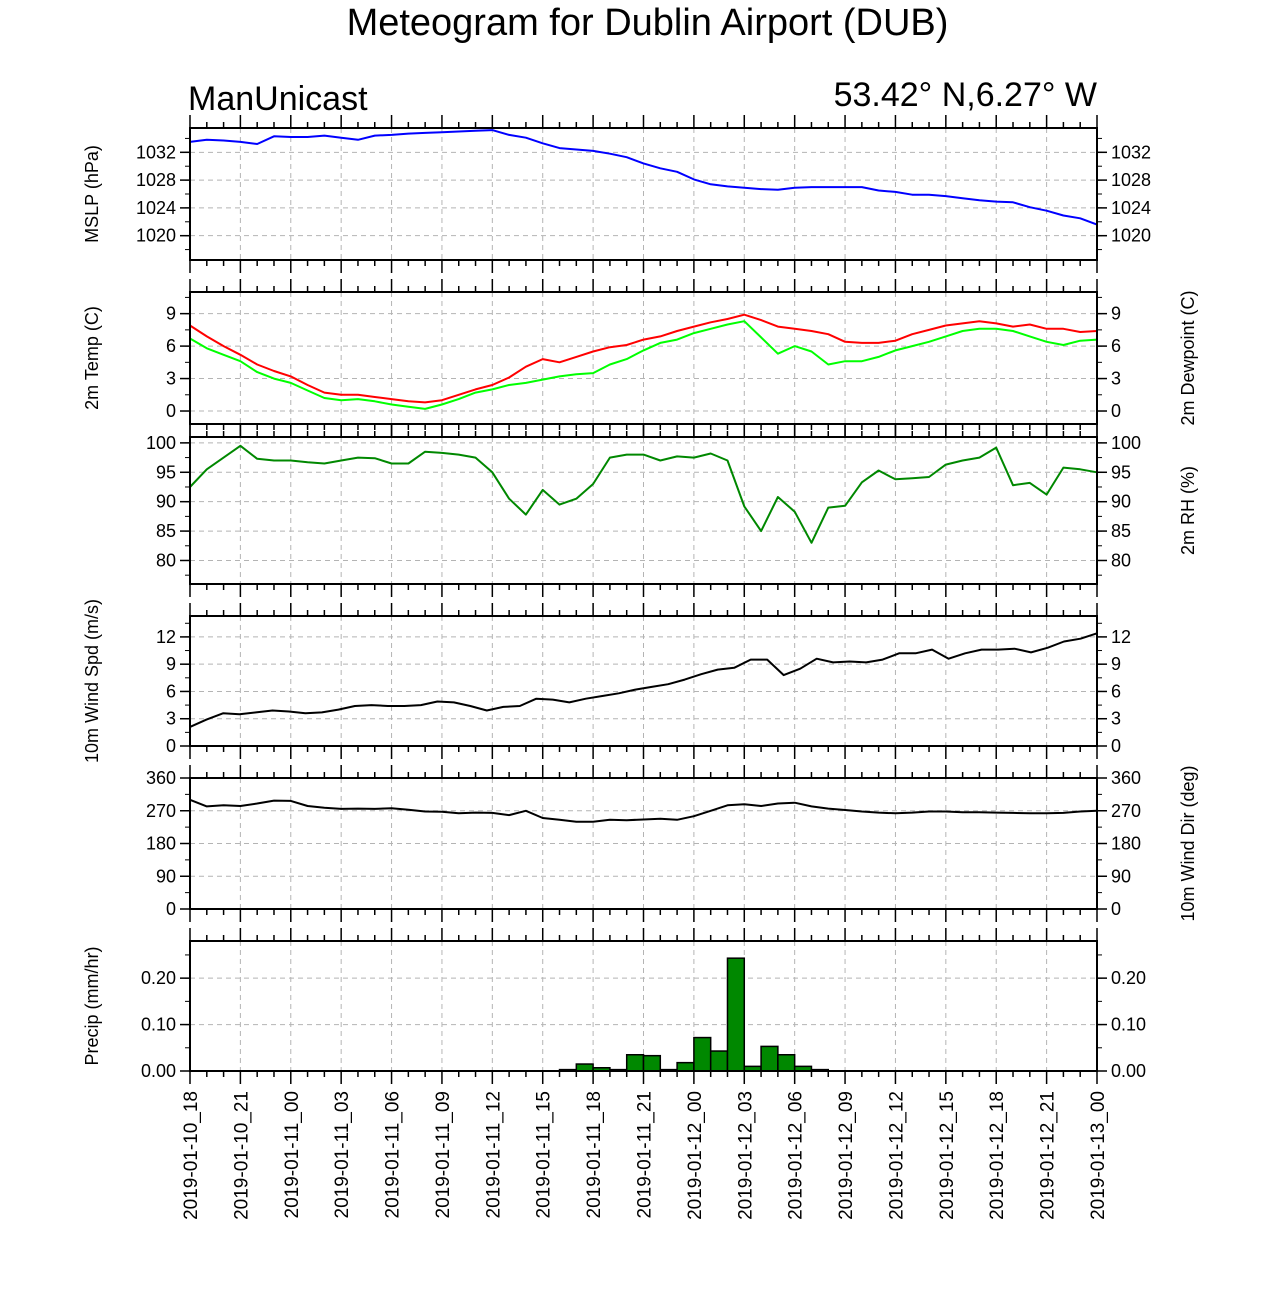  What do you see at coordinates (92, 681) in the screenshot?
I see `wspd-left-axis-label: 10m Wind Spd (m/s)` at bounding box center [92, 681].